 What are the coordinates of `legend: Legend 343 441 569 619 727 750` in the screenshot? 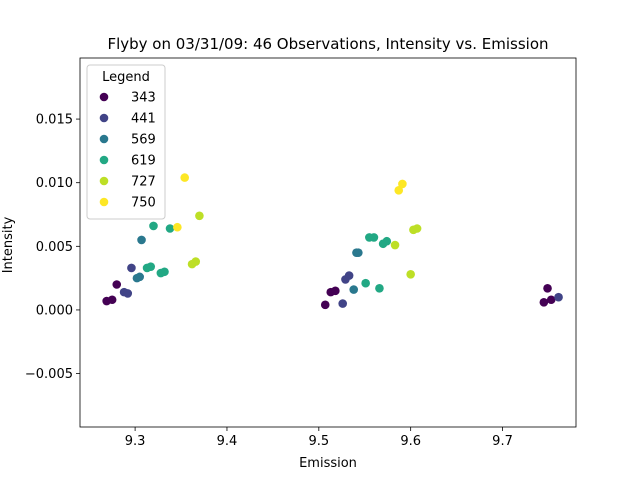 It's located at (126, 142).